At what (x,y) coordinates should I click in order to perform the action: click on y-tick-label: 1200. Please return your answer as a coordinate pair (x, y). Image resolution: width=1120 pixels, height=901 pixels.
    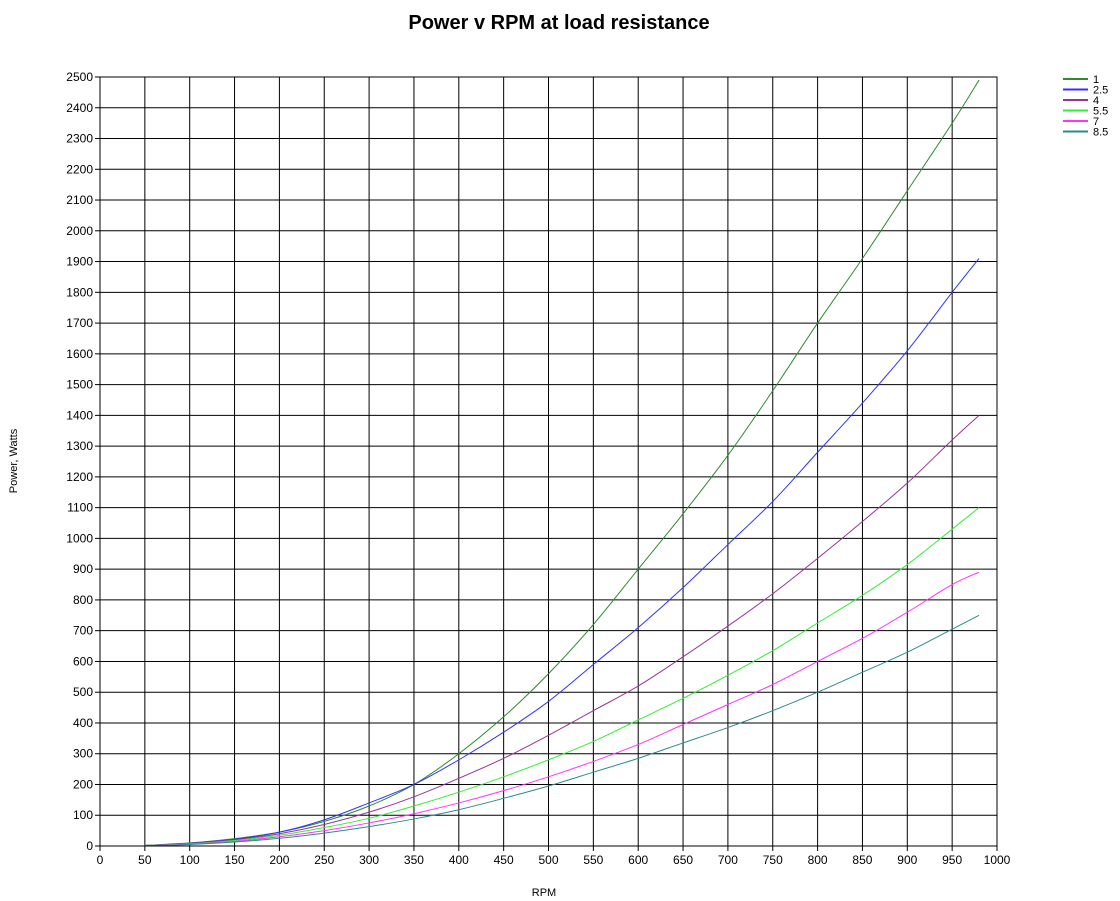
    Looking at the image, I should click on (79, 477).